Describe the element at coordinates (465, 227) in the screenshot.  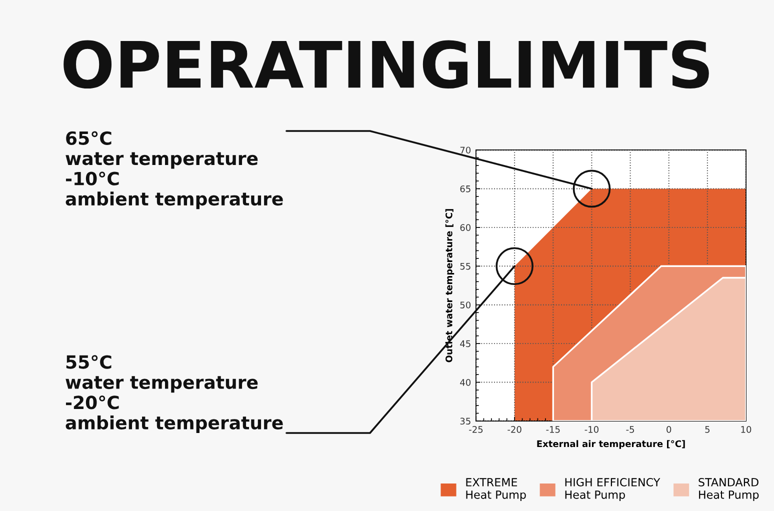
I see `y-tick-label: 60` at that location.